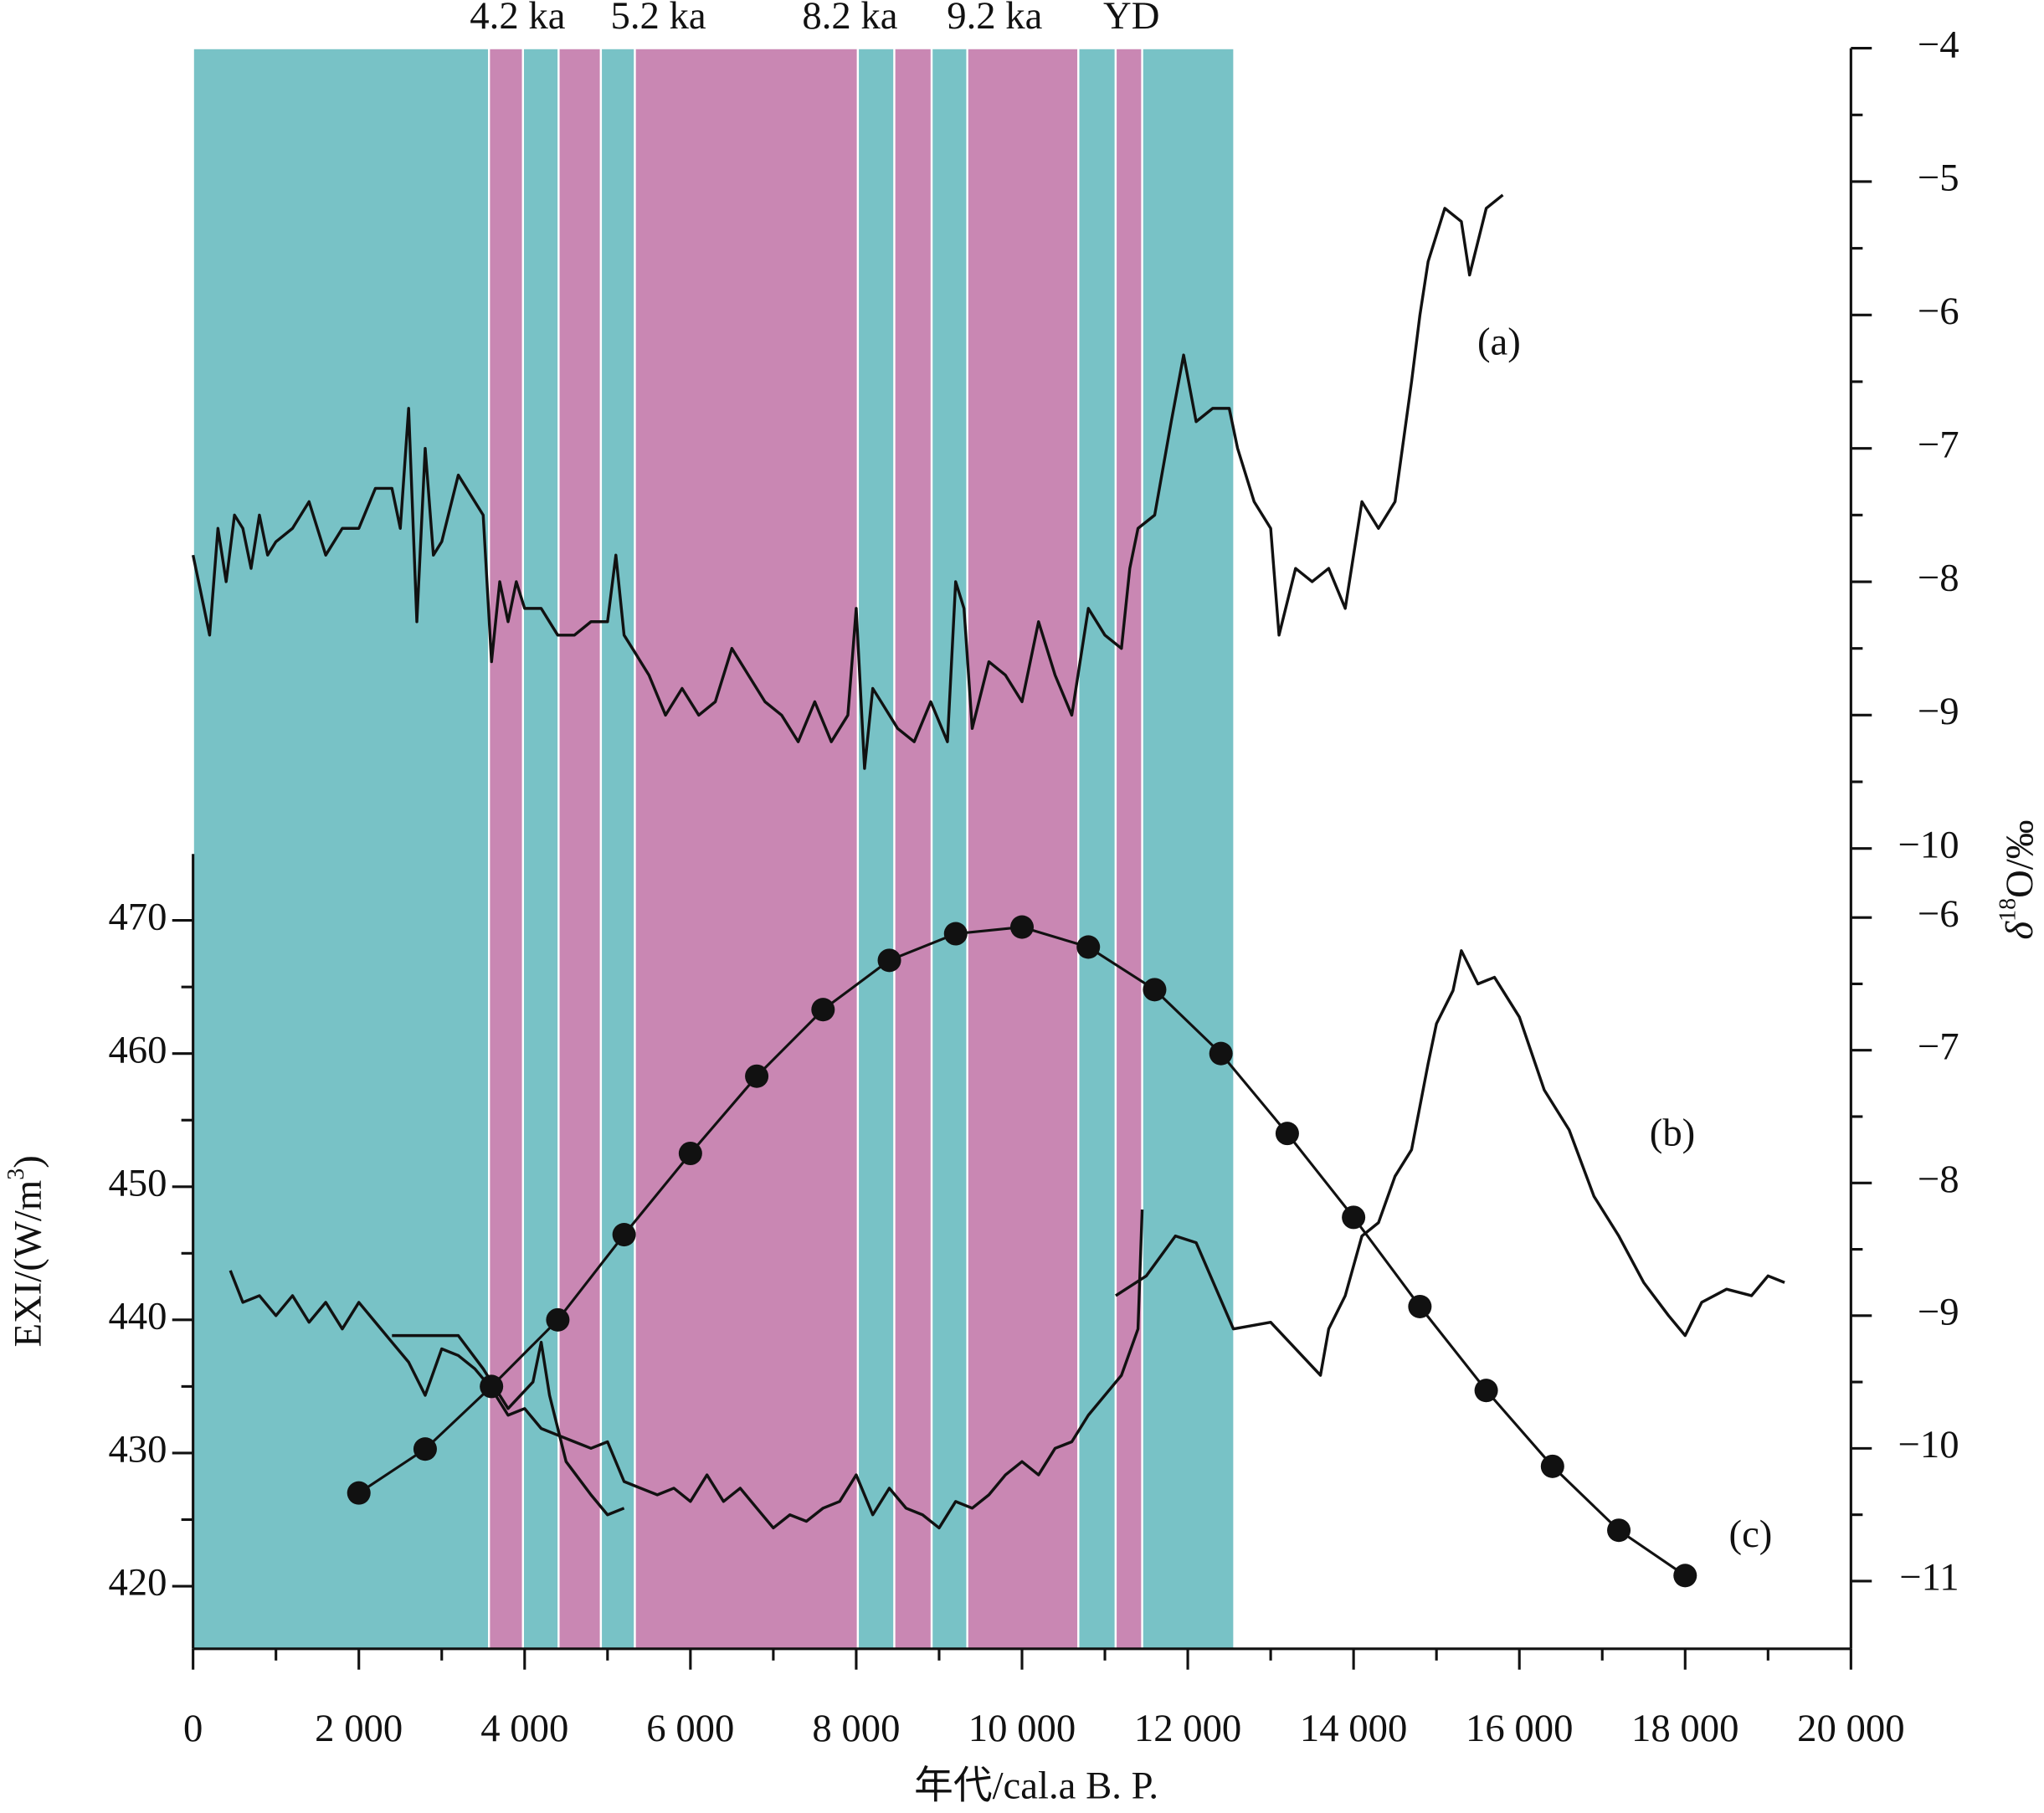 The height and width of the screenshot is (1813, 2044). I want to click on x-tick-label: 2 000, so click(359, 1728).